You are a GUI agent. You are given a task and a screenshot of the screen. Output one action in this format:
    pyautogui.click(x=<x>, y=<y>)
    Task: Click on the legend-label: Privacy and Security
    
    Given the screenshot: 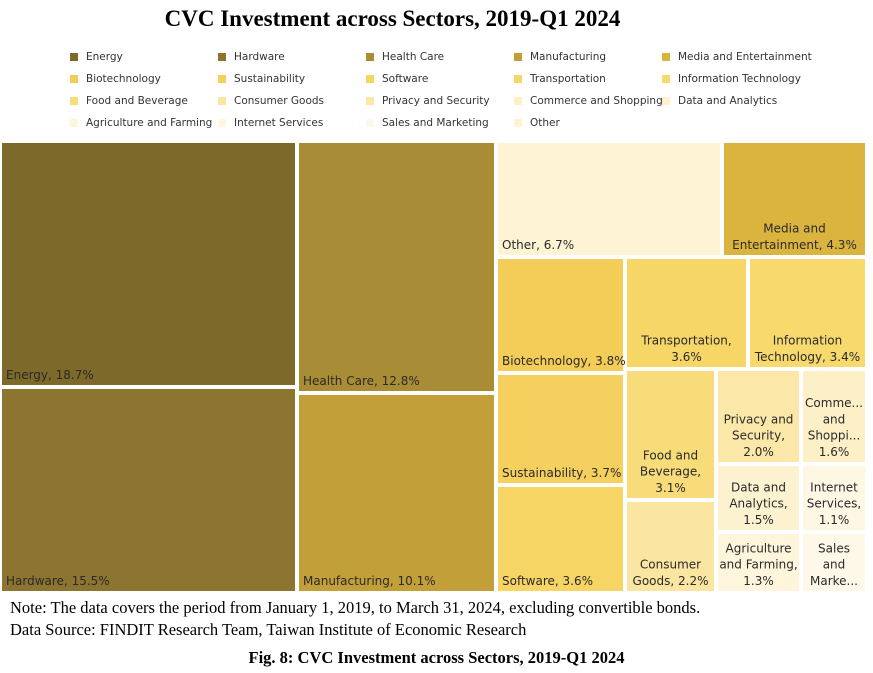 What is the action you would take?
    pyautogui.click(x=436, y=101)
    